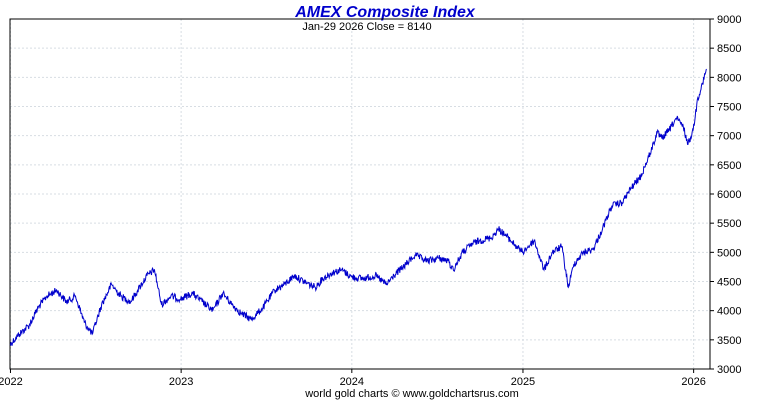 Image resolution: width=770 pixels, height=400 pixels. What do you see at coordinates (729, 195) in the screenshot?
I see `y-tick-label: 6000` at bounding box center [729, 195].